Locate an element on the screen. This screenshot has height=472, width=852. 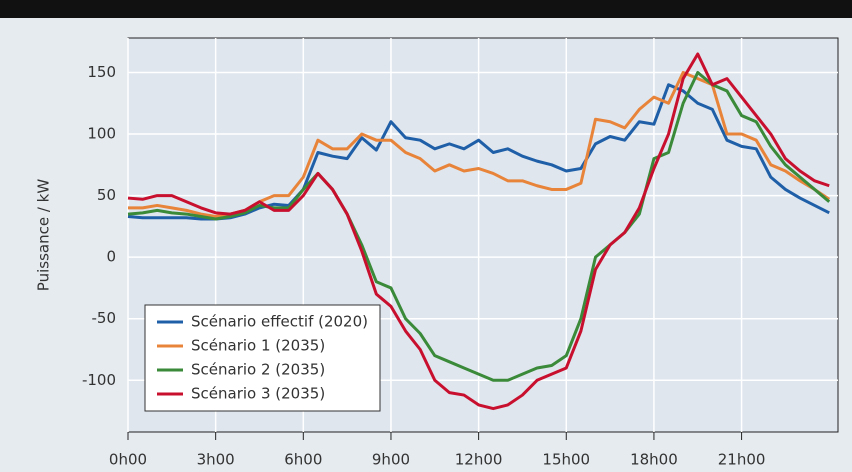
x-tick-label: 9h00 is located at coordinates (391, 460).